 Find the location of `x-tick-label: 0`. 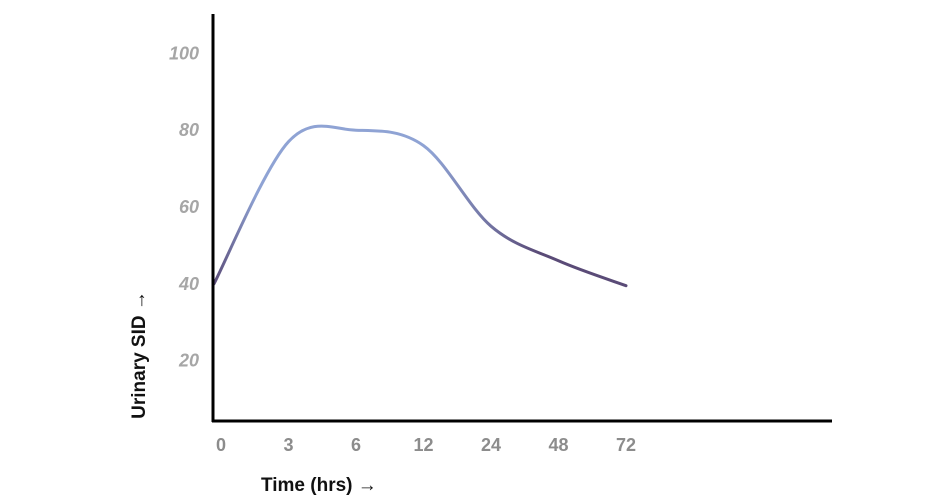

x-tick-label: 0 is located at coordinates (221, 445).